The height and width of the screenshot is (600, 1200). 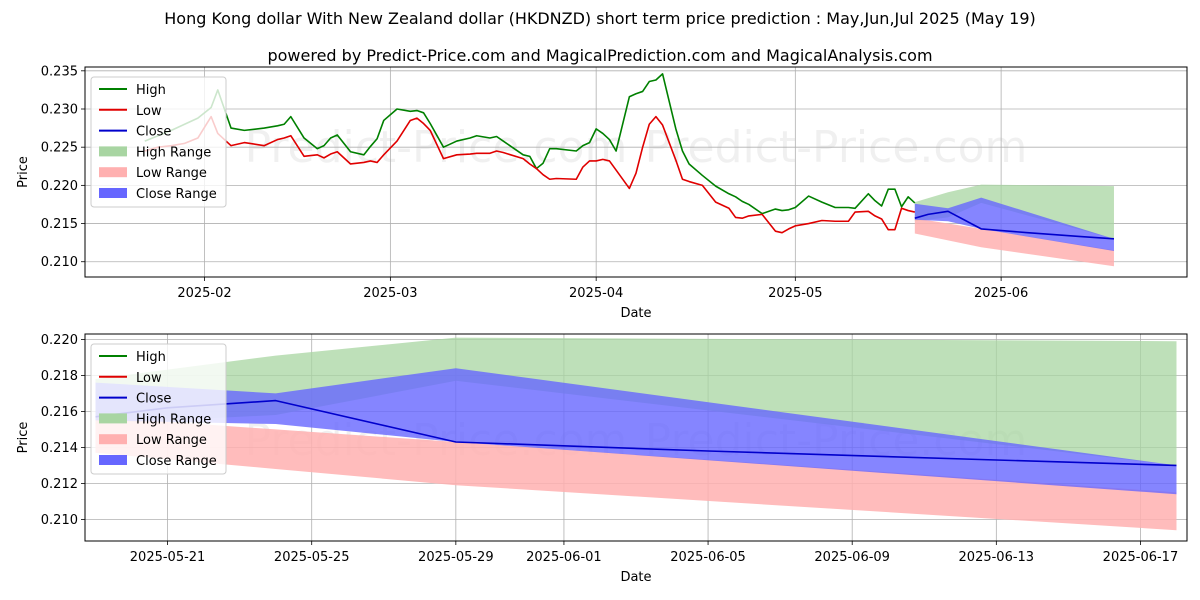 I want to click on bottom-legend-label: Close, so click(x=153, y=399).